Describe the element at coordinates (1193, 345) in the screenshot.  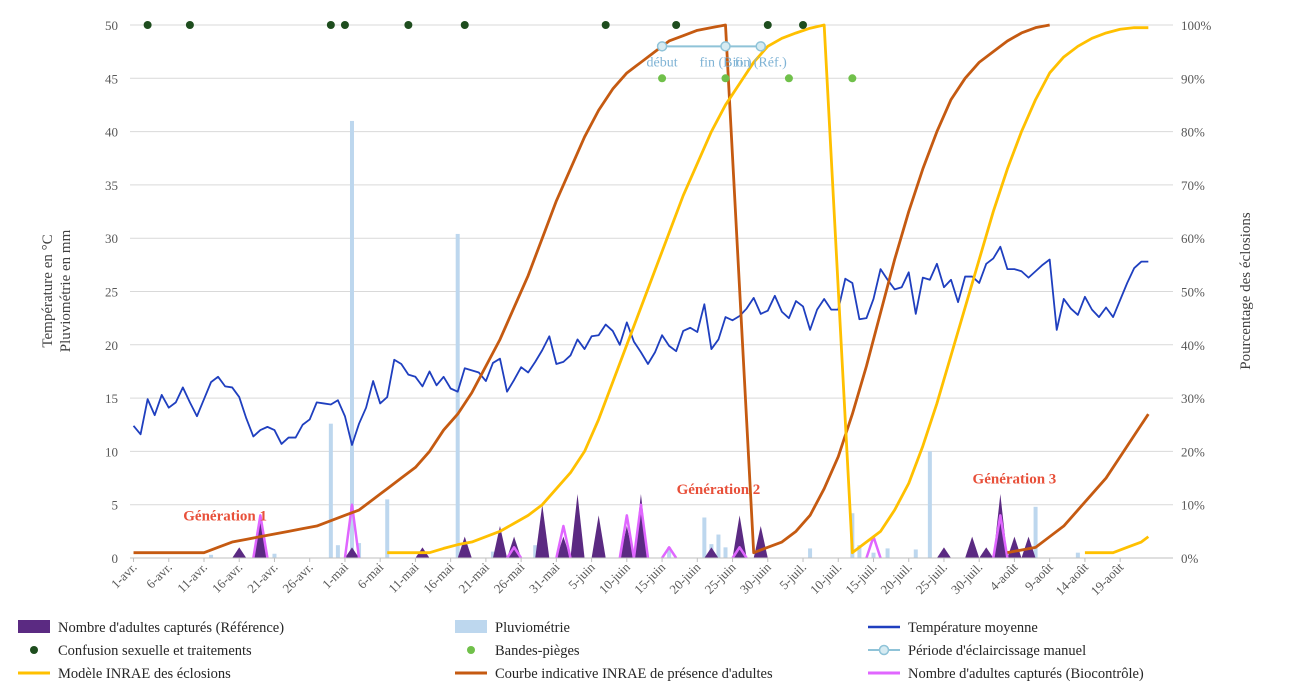
I see `y-right-tick-label: 40%` at that location.